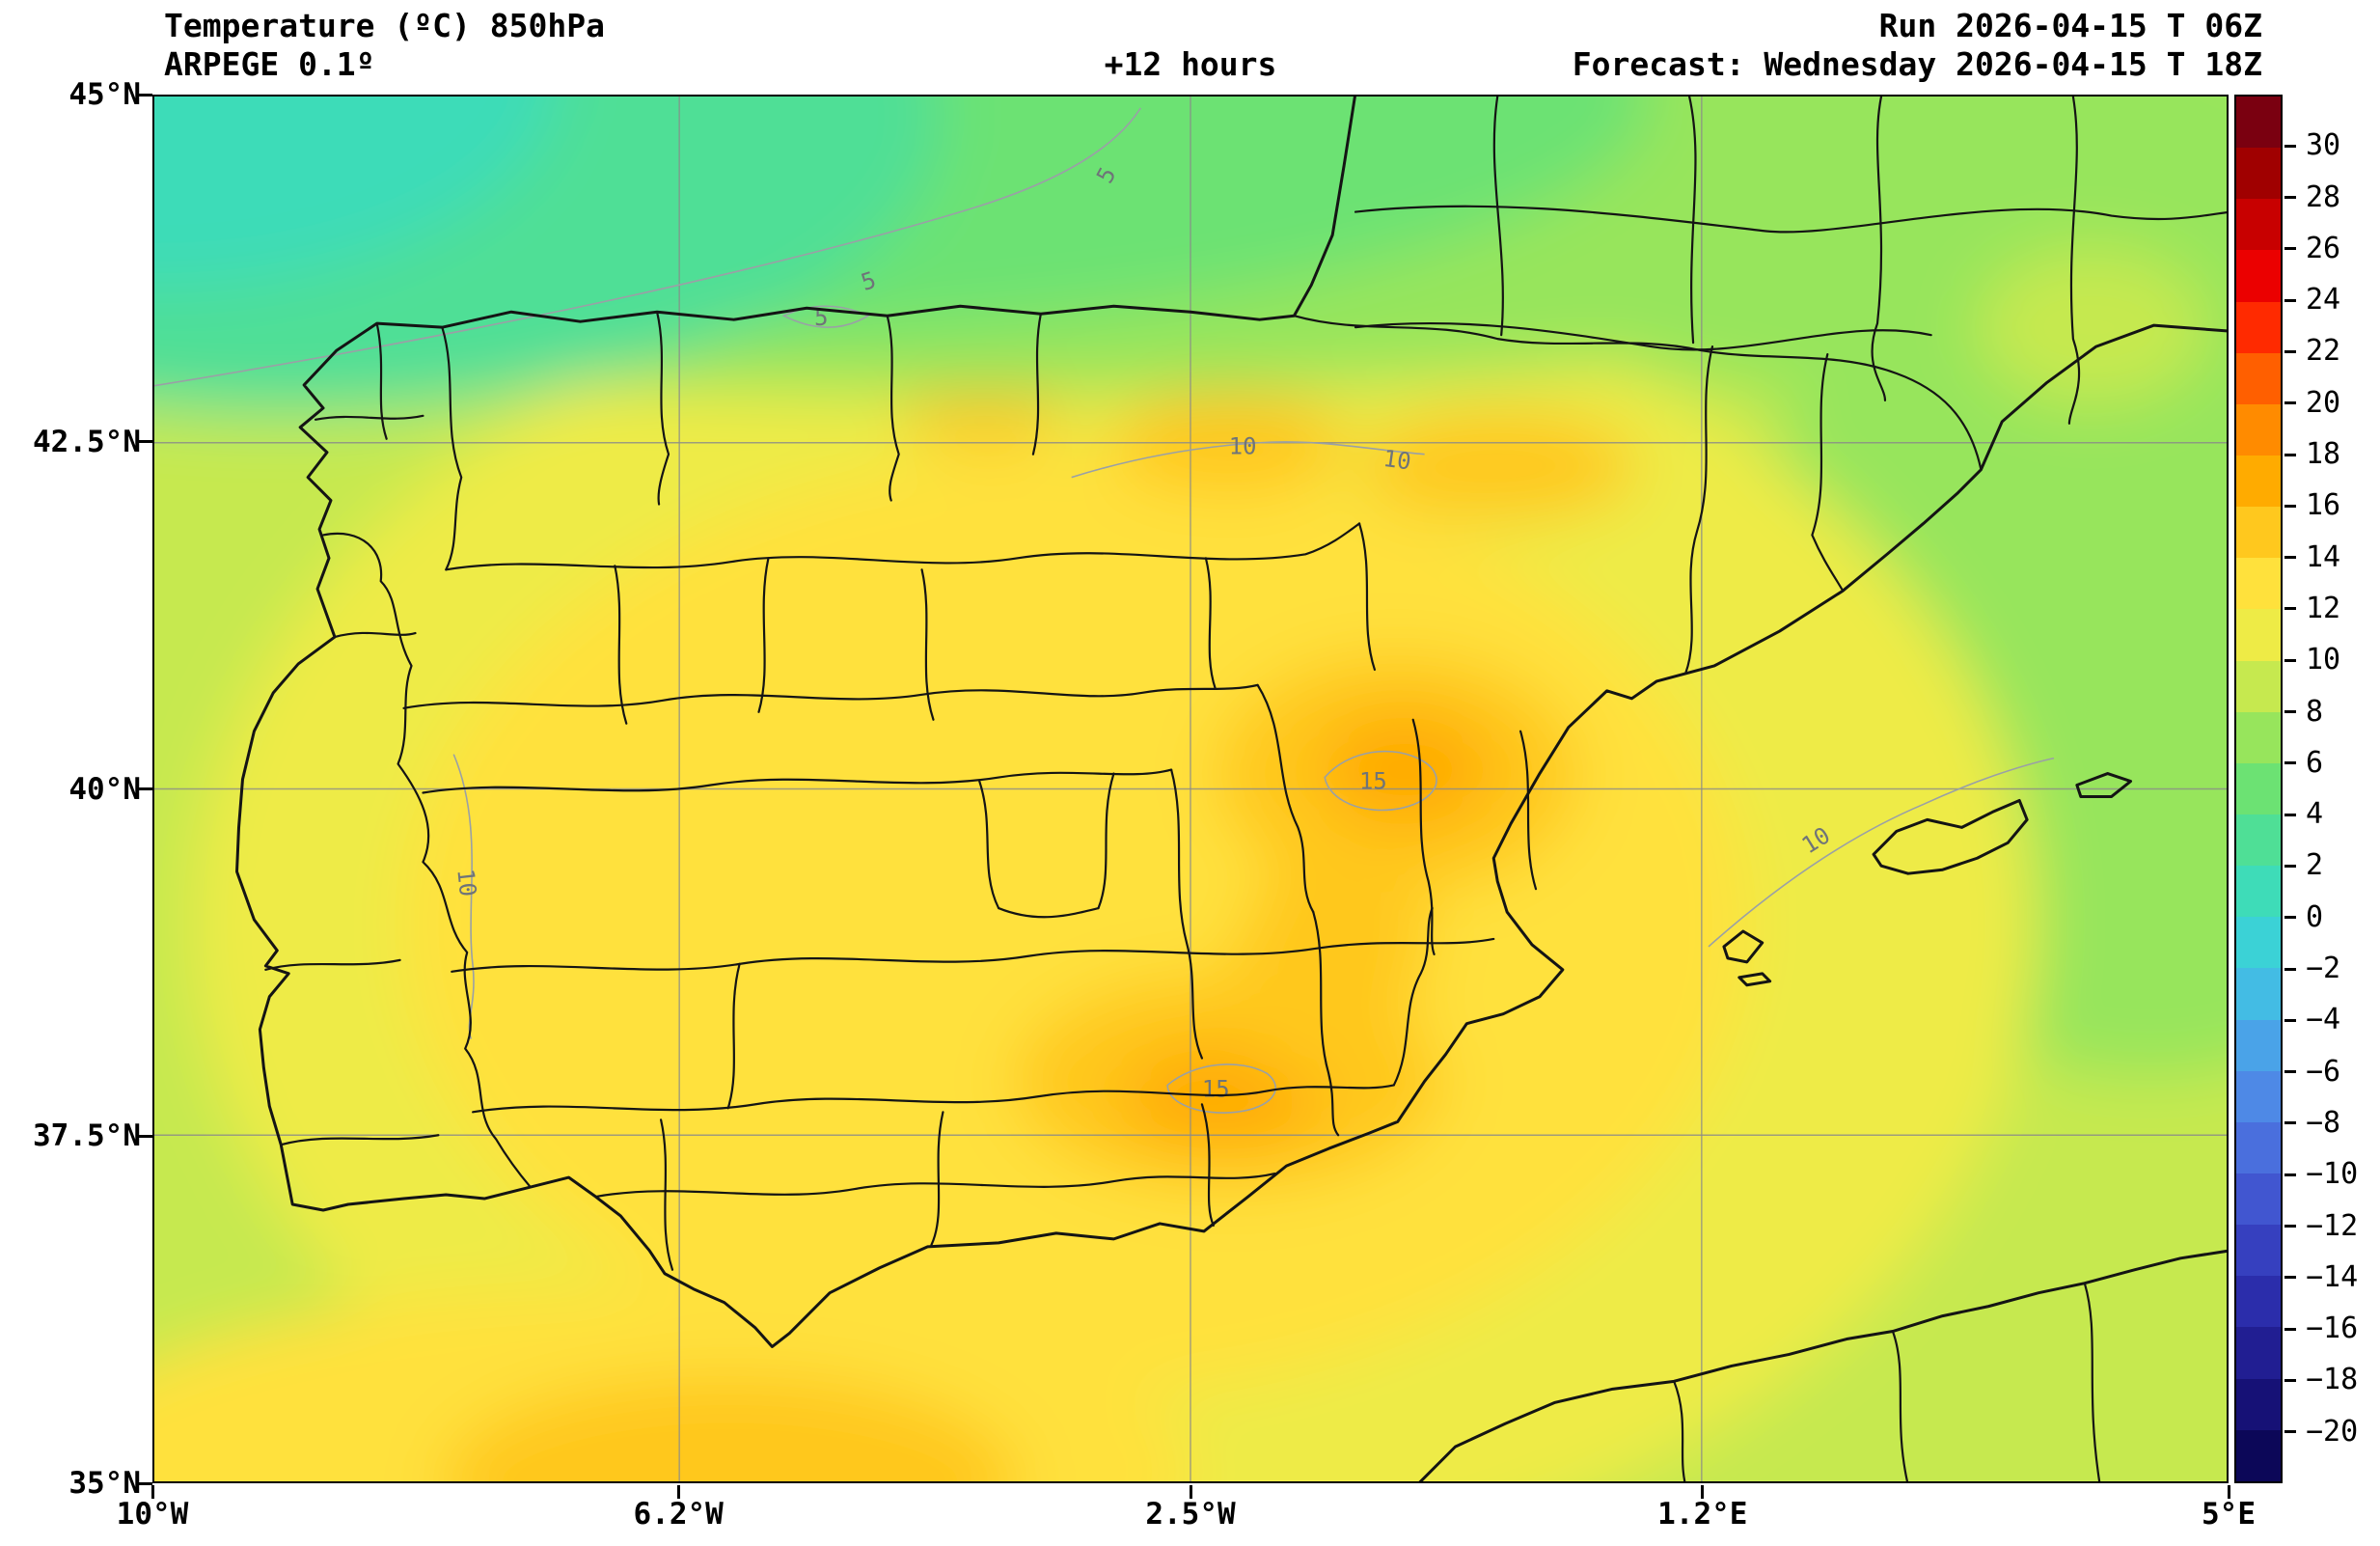 The image size is (2380, 1546). I want to click on colorbar-tick-label: −16, so click(2332, 1328).